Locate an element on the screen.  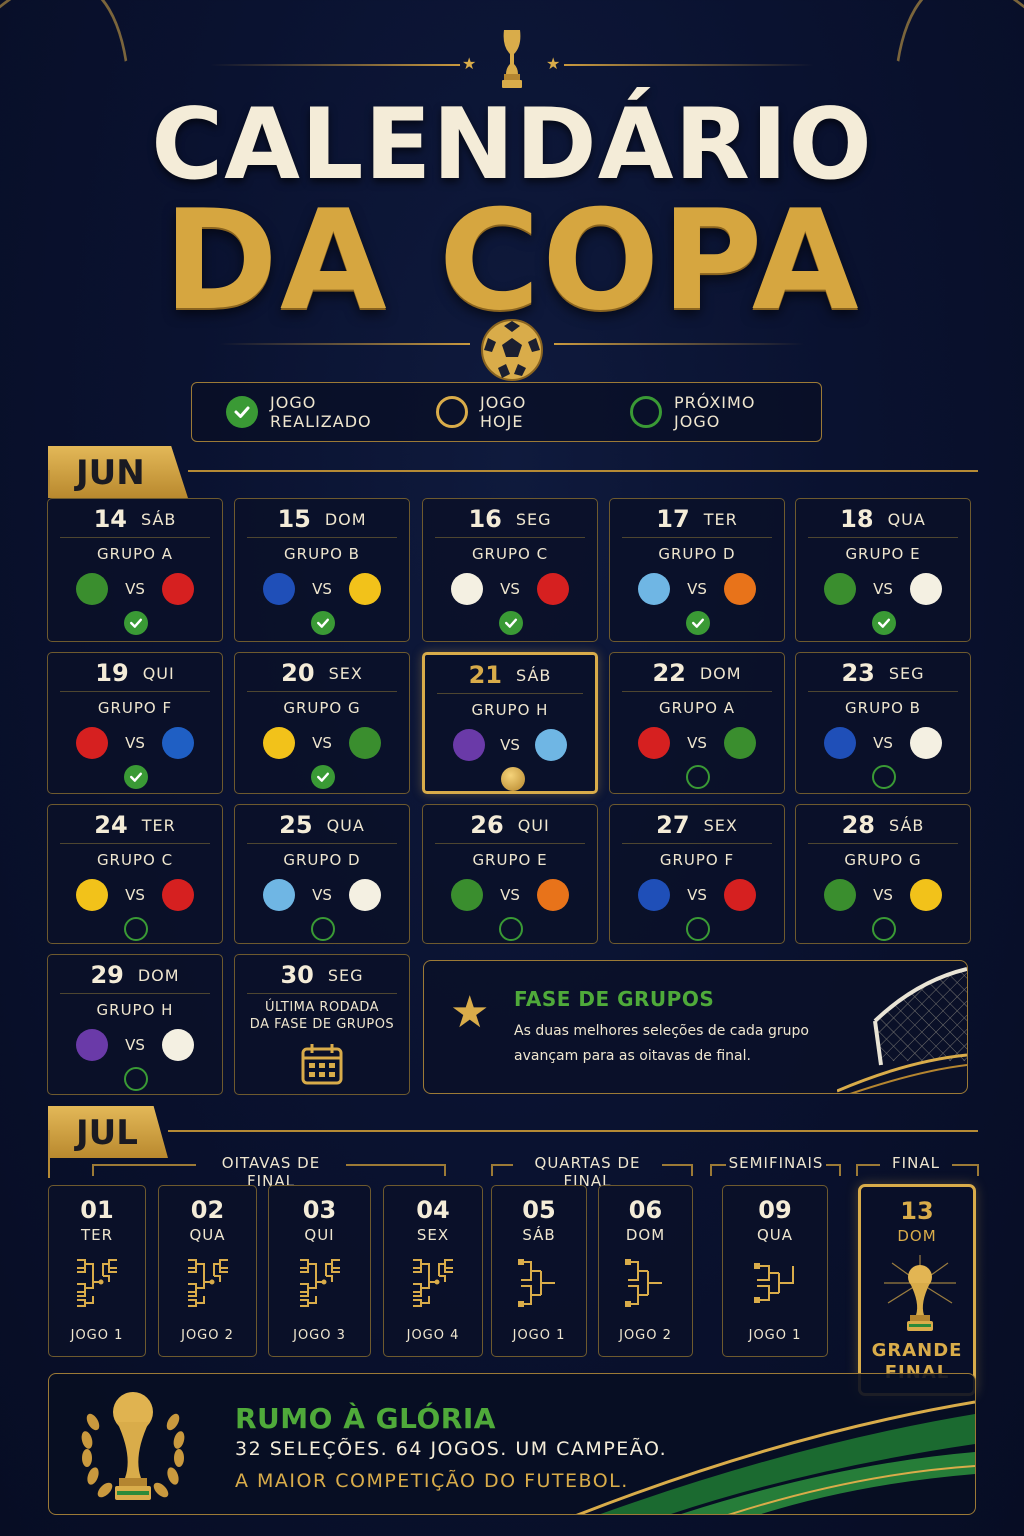
knockout-card-09: 09 QUA JOGO 1 is located at coordinates (775, 1271).